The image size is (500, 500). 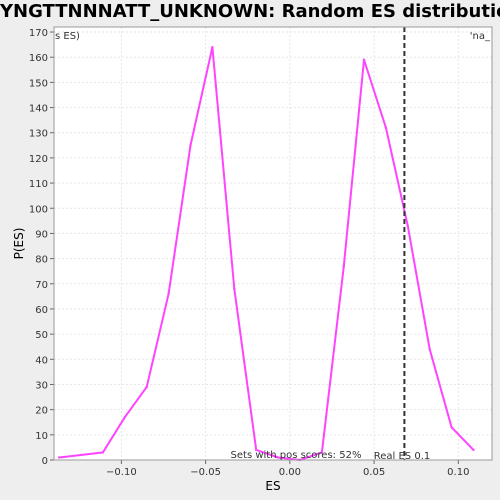 I want to click on y-tick-label: 30, so click(x=41, y=385).